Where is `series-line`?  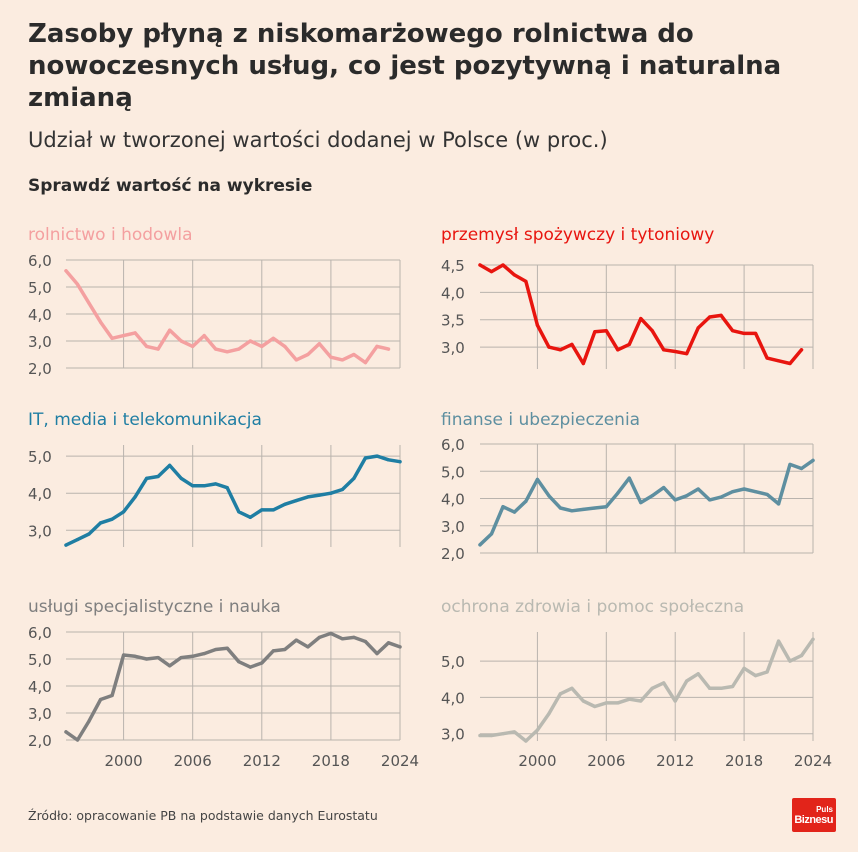
series-line is located at coordinates (646, 690).